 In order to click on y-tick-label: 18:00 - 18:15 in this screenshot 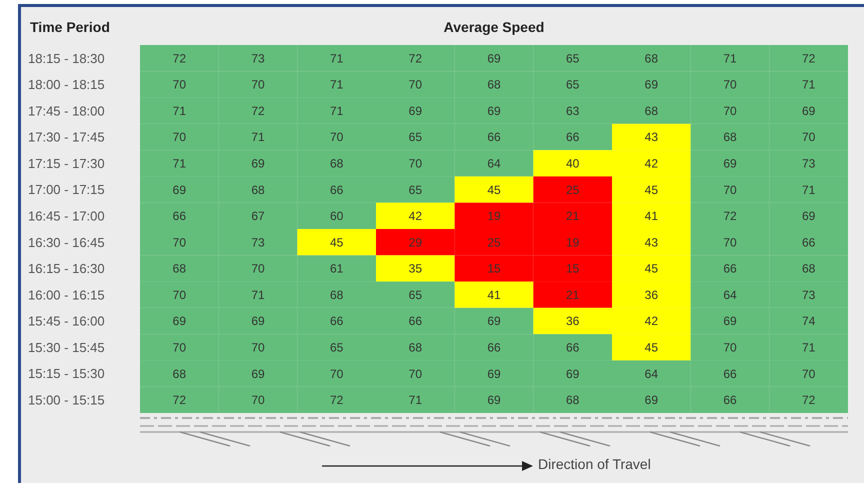, I will do `click(66, 84)`.